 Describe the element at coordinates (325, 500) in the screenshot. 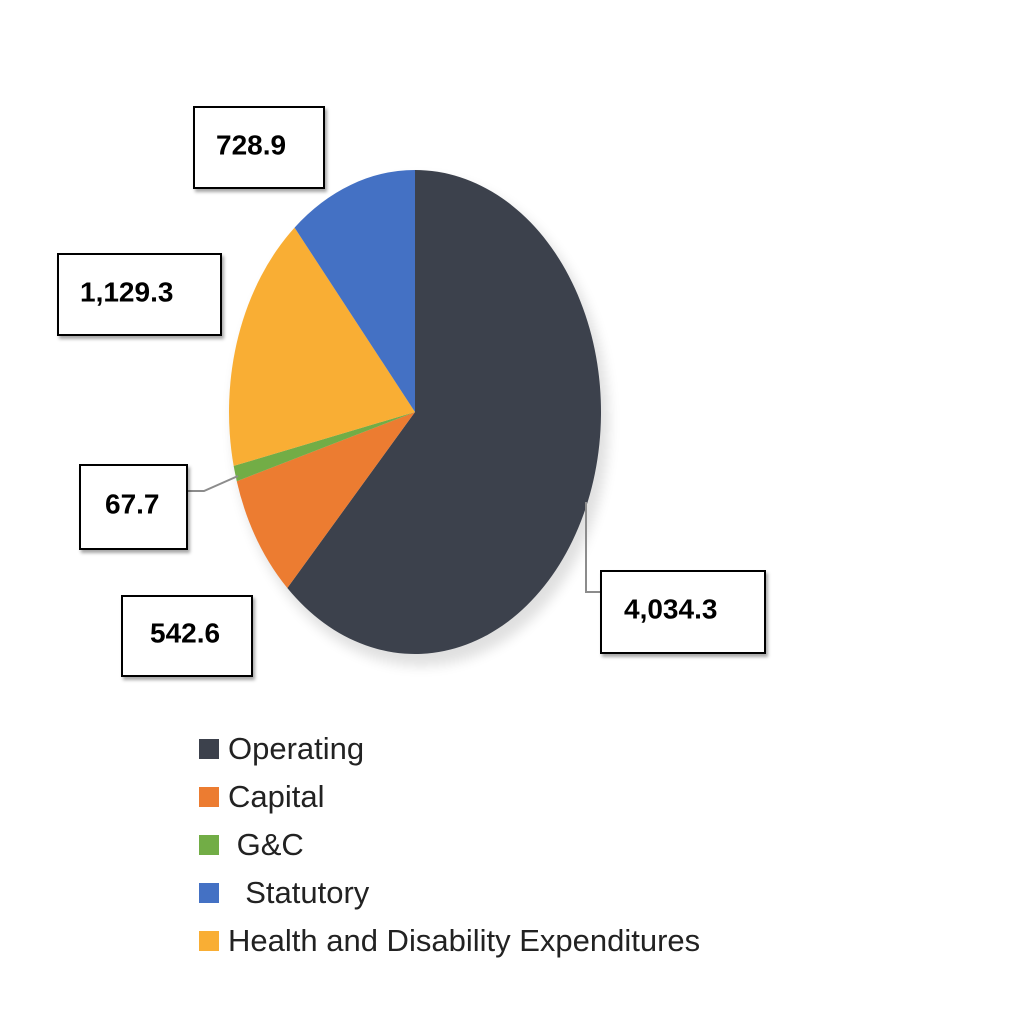

I see `pie-slice-capital` at that location.